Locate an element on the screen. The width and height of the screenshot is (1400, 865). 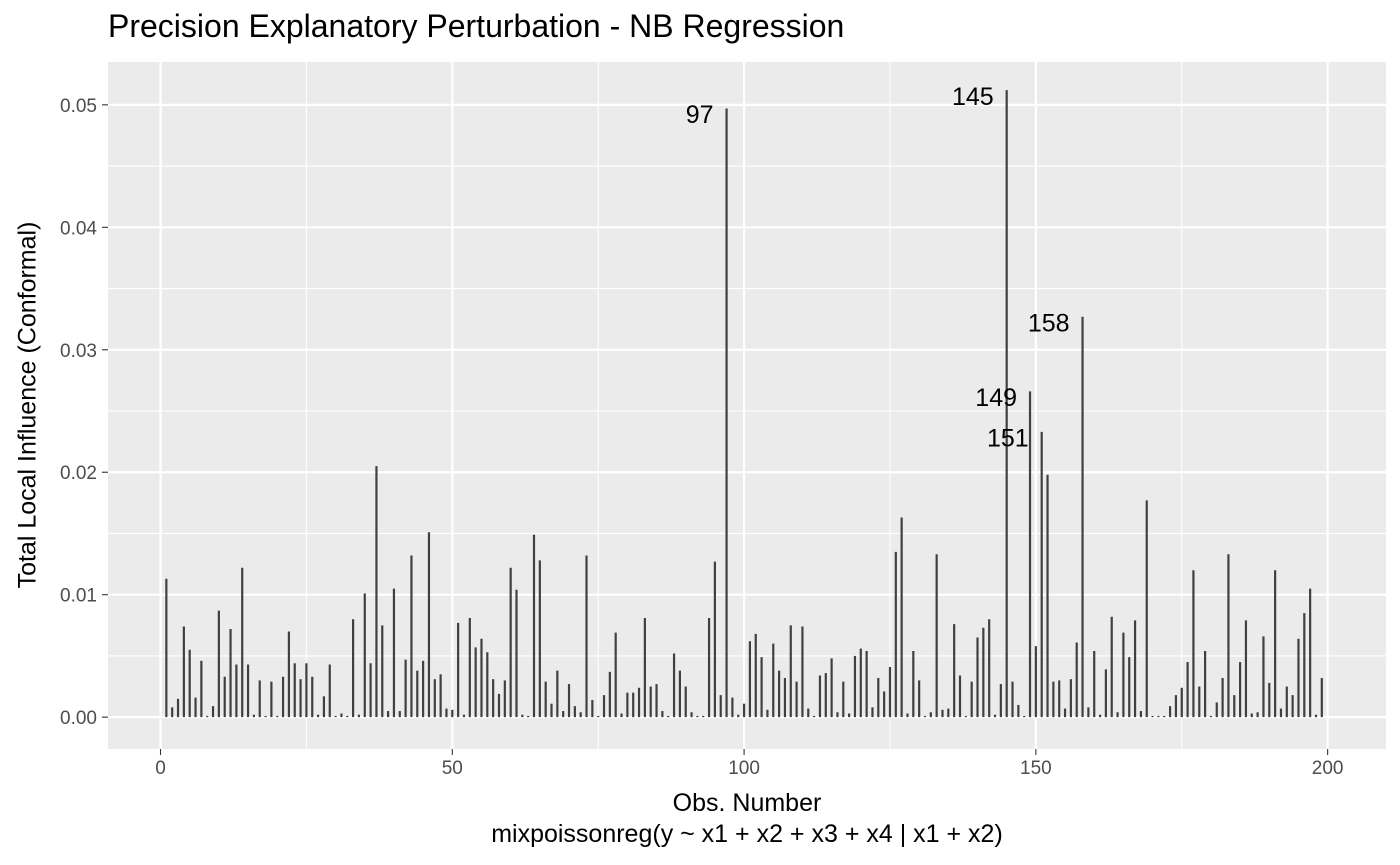
x-tick-label: 50 is located at coordinates (452, 768).